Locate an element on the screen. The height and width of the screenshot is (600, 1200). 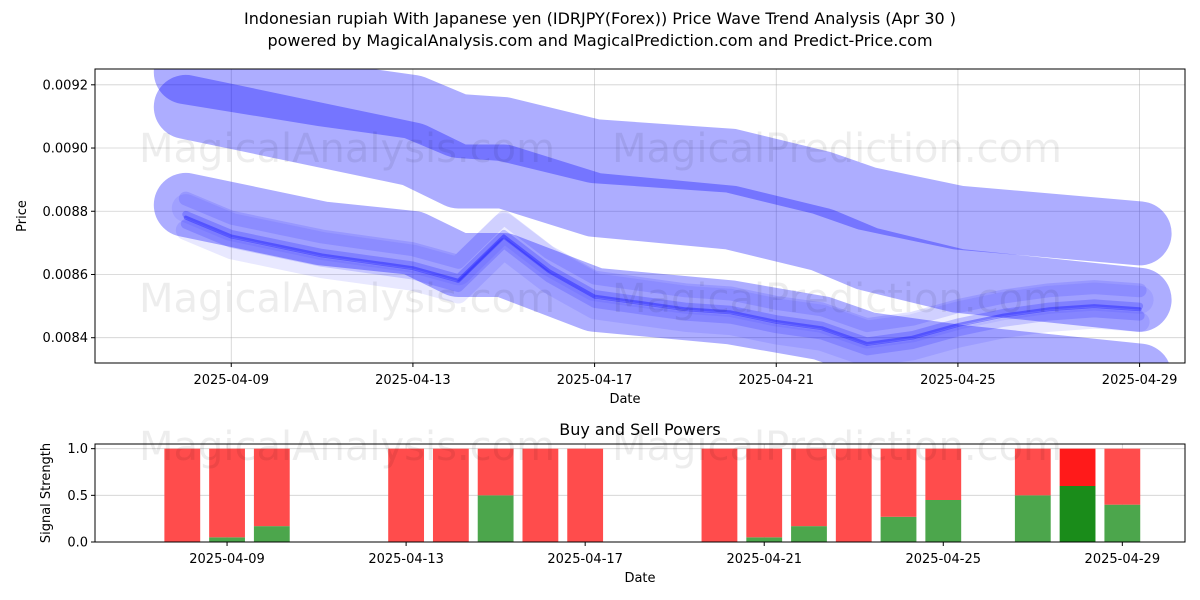
signal-chart-title: Buy and Sell Powers is located at coordinates (640, 429).